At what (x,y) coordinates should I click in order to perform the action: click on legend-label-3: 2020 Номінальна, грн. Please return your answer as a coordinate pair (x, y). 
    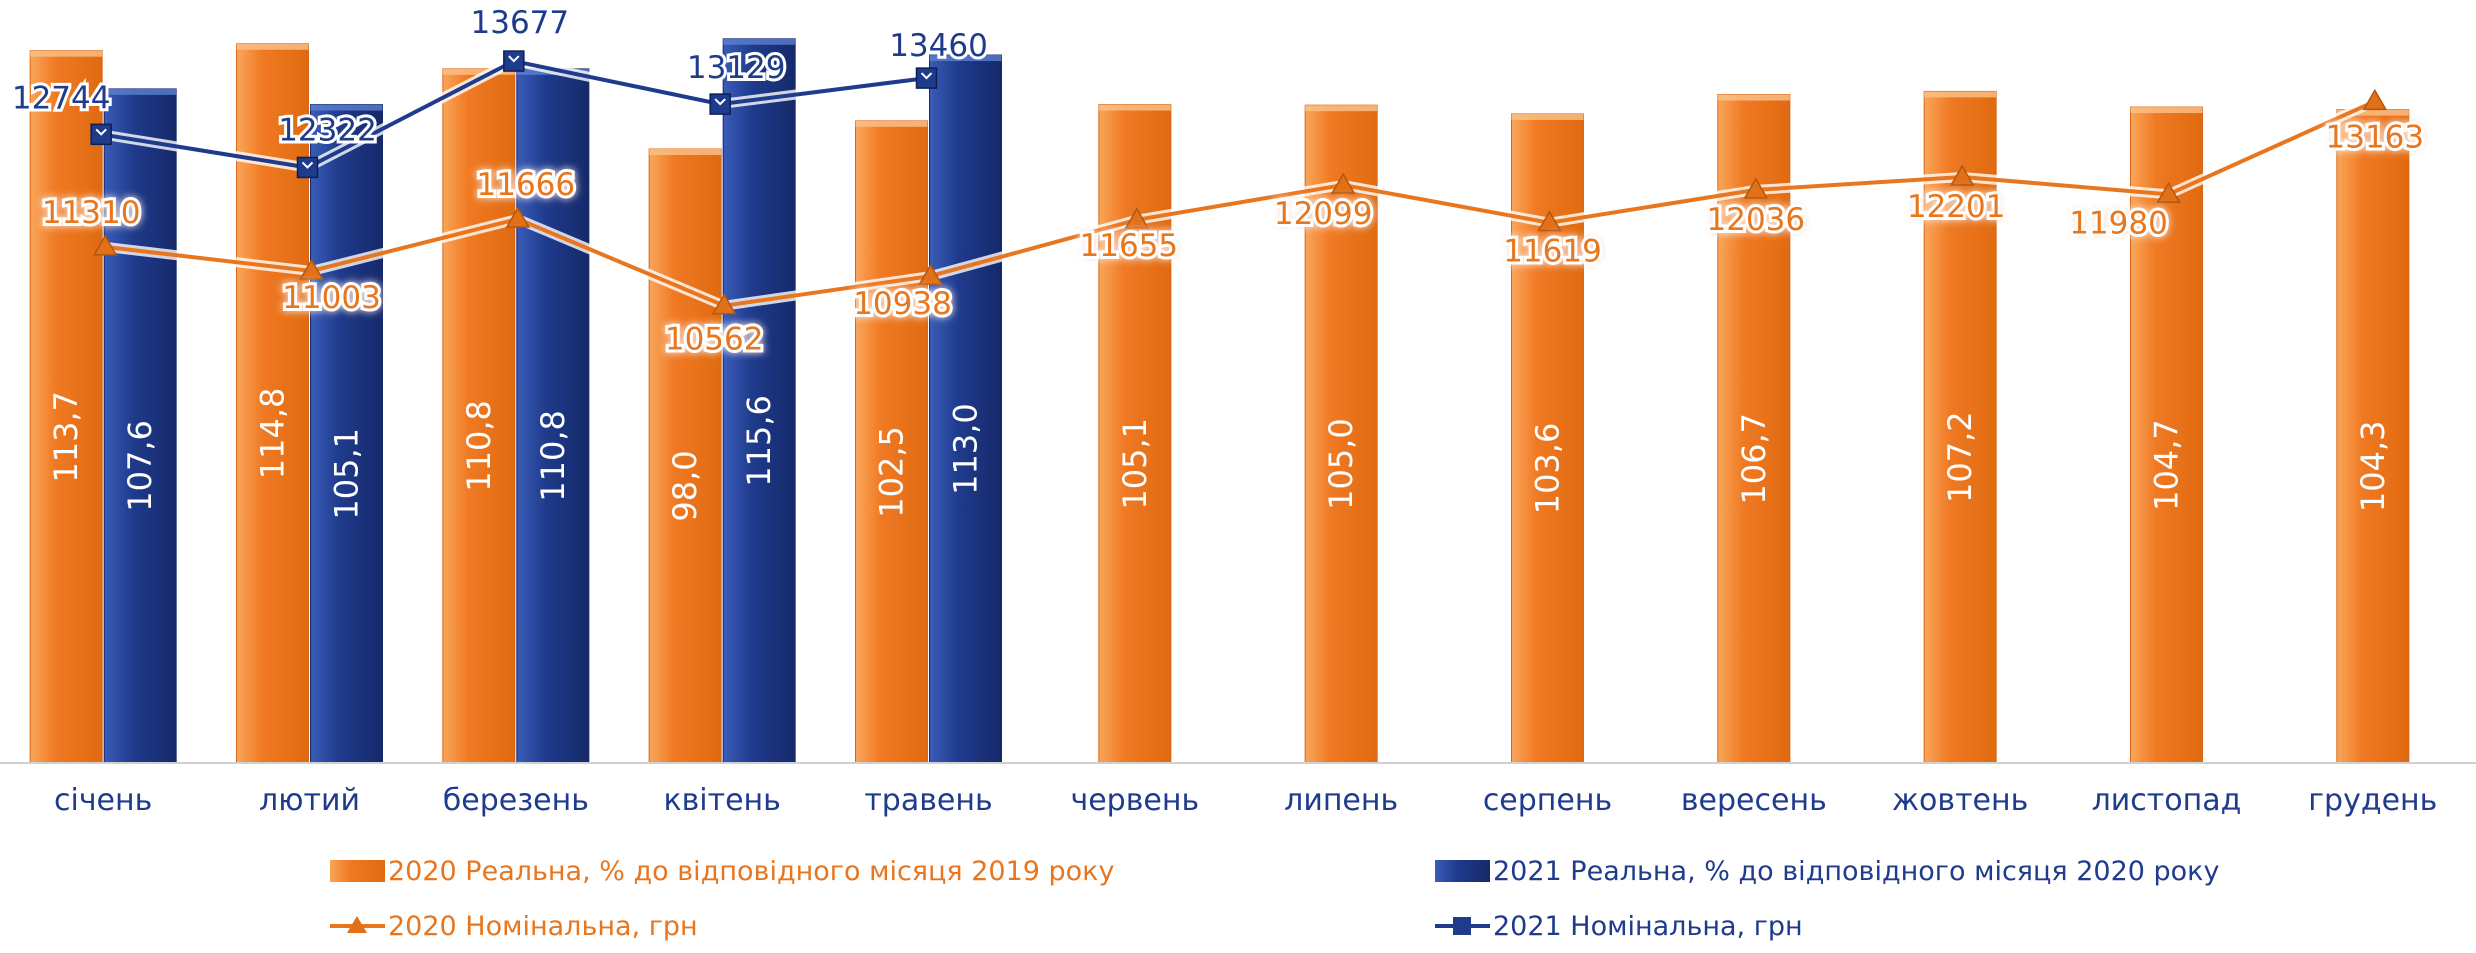
    Looking at the image, I should click on (543, 926).